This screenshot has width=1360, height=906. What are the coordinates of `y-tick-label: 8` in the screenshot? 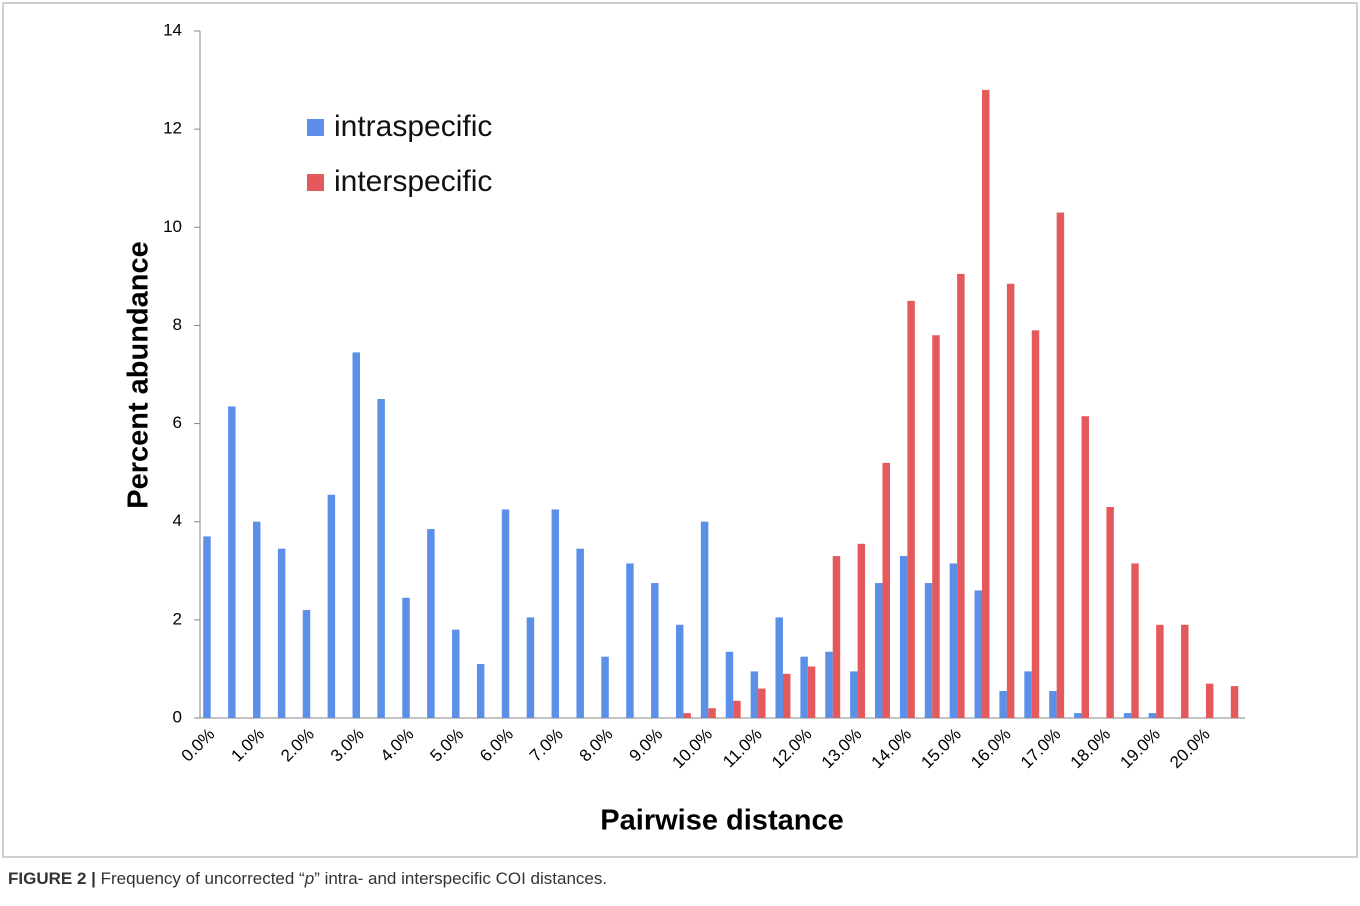 It's located at (177, 324).